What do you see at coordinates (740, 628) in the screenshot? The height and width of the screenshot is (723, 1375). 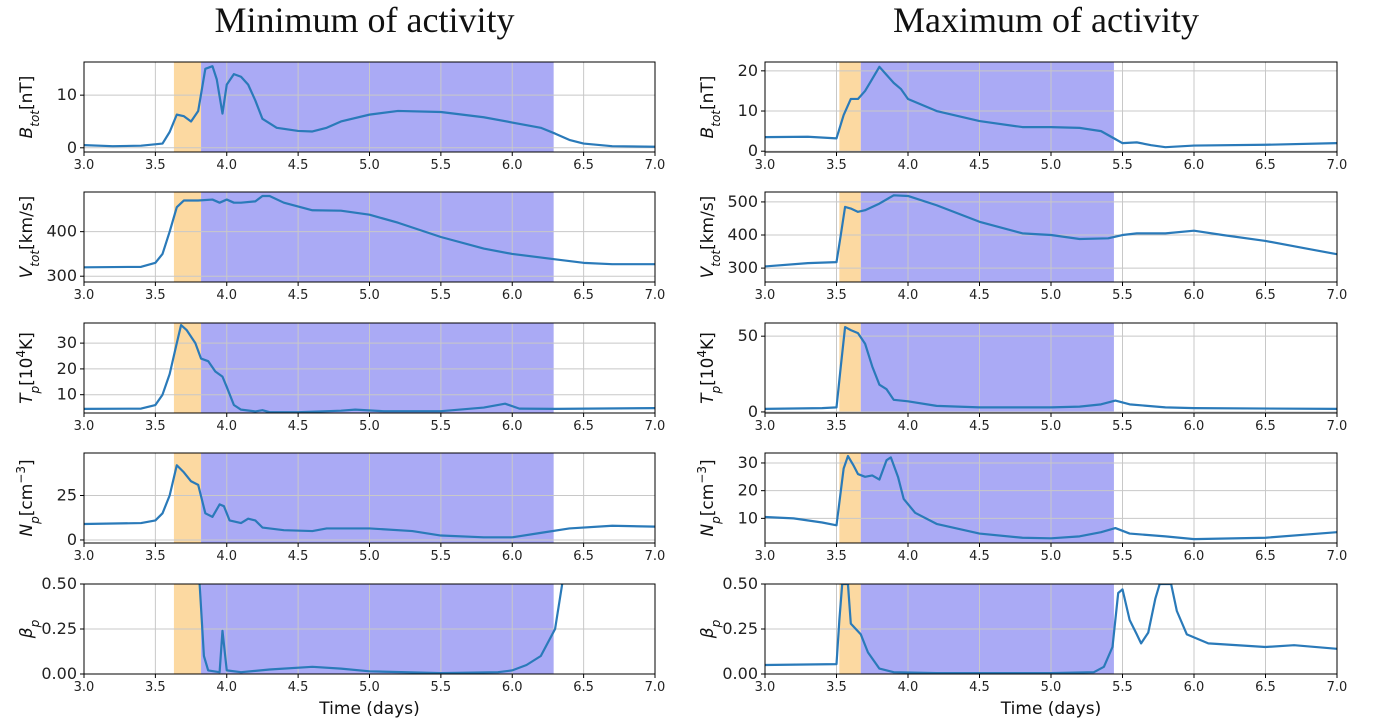 I see `y-tick-label: 0.25` at bounding box center [740, 628].